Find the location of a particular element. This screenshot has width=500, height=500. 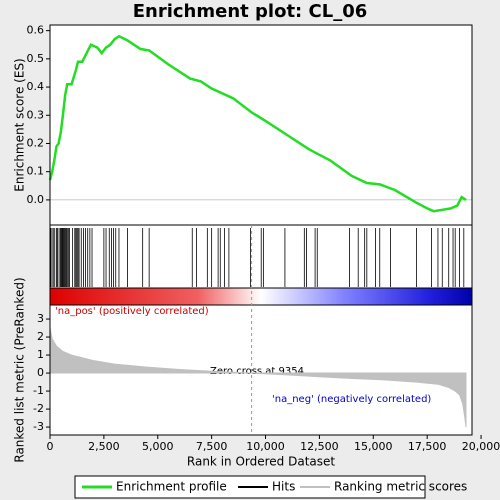

chart-title: Enrichment plot: CL_06 is located at coordinates (250, 11).